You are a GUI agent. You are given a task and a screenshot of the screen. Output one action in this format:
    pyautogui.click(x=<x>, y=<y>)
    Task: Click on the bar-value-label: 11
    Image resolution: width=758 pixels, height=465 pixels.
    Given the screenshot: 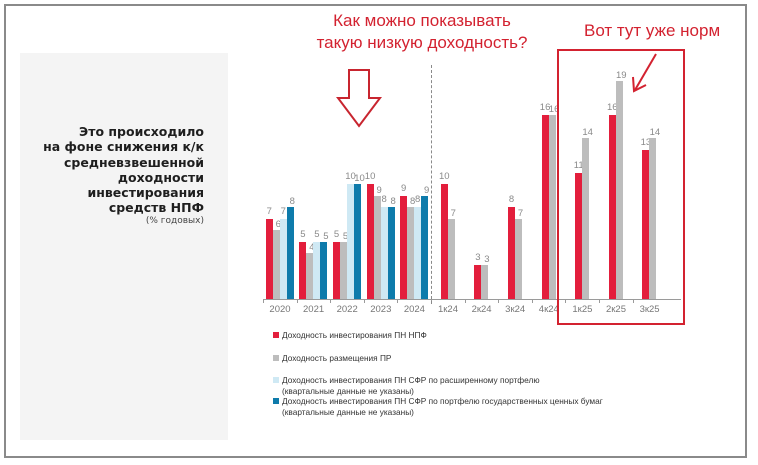 What is the action you would take?
    pyautogui.click(x=578, y=165)
    